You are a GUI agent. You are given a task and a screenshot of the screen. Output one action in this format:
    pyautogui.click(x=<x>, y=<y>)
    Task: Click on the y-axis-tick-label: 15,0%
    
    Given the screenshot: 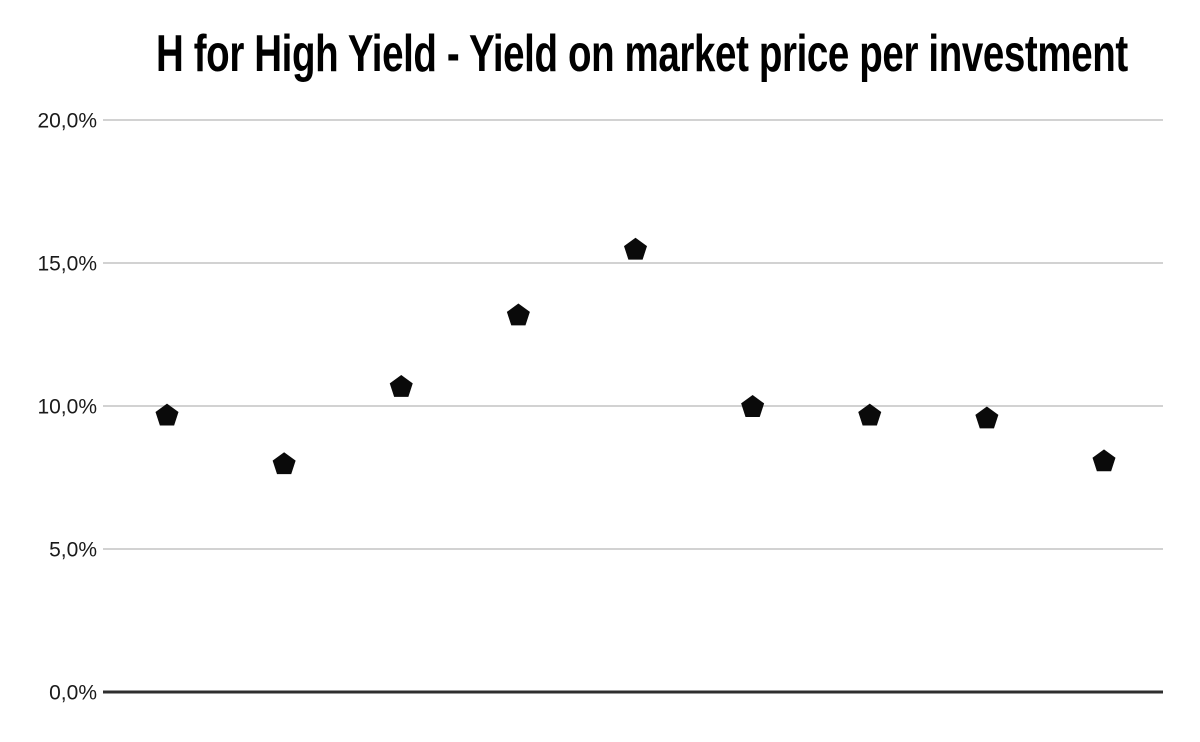 What is the action you would take?
    pyautogui.click(x=67, y=264)
    